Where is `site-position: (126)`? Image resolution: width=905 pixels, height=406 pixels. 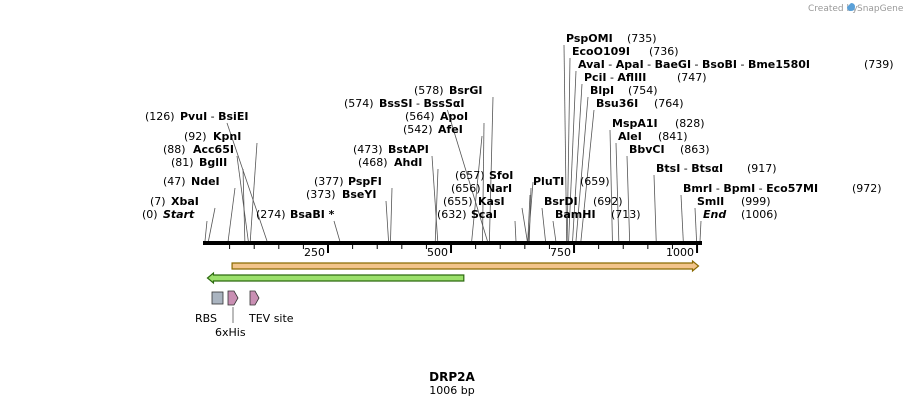 site-position: (126) is located at coordinates (160, 116).